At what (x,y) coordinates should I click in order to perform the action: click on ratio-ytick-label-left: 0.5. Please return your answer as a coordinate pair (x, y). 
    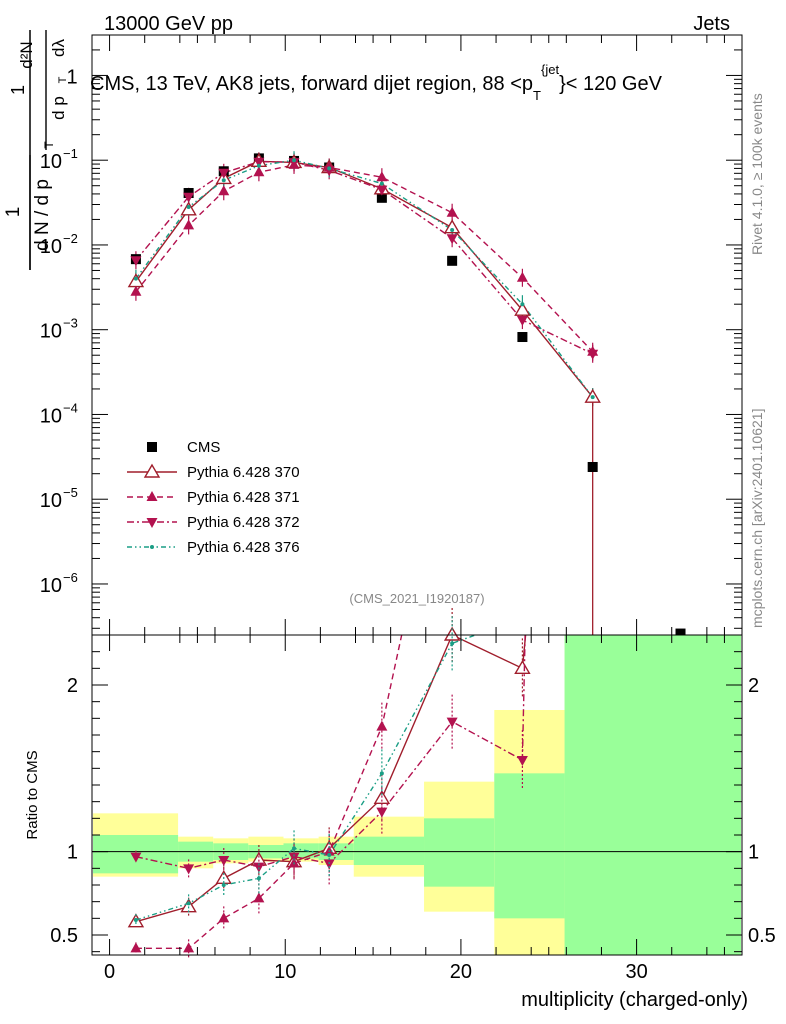
    Looking at the image, I should click on (64, 936).